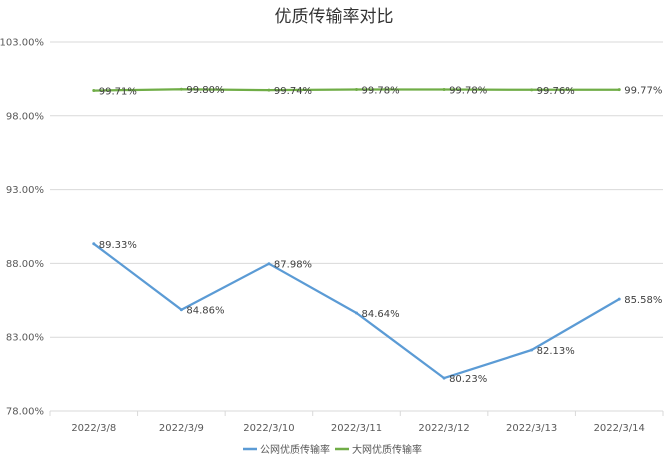  What do you see at coordinates (25, 412) in the screenshot?
I see `y-tick-label: 78.00%` at bounding box center [25, 412].